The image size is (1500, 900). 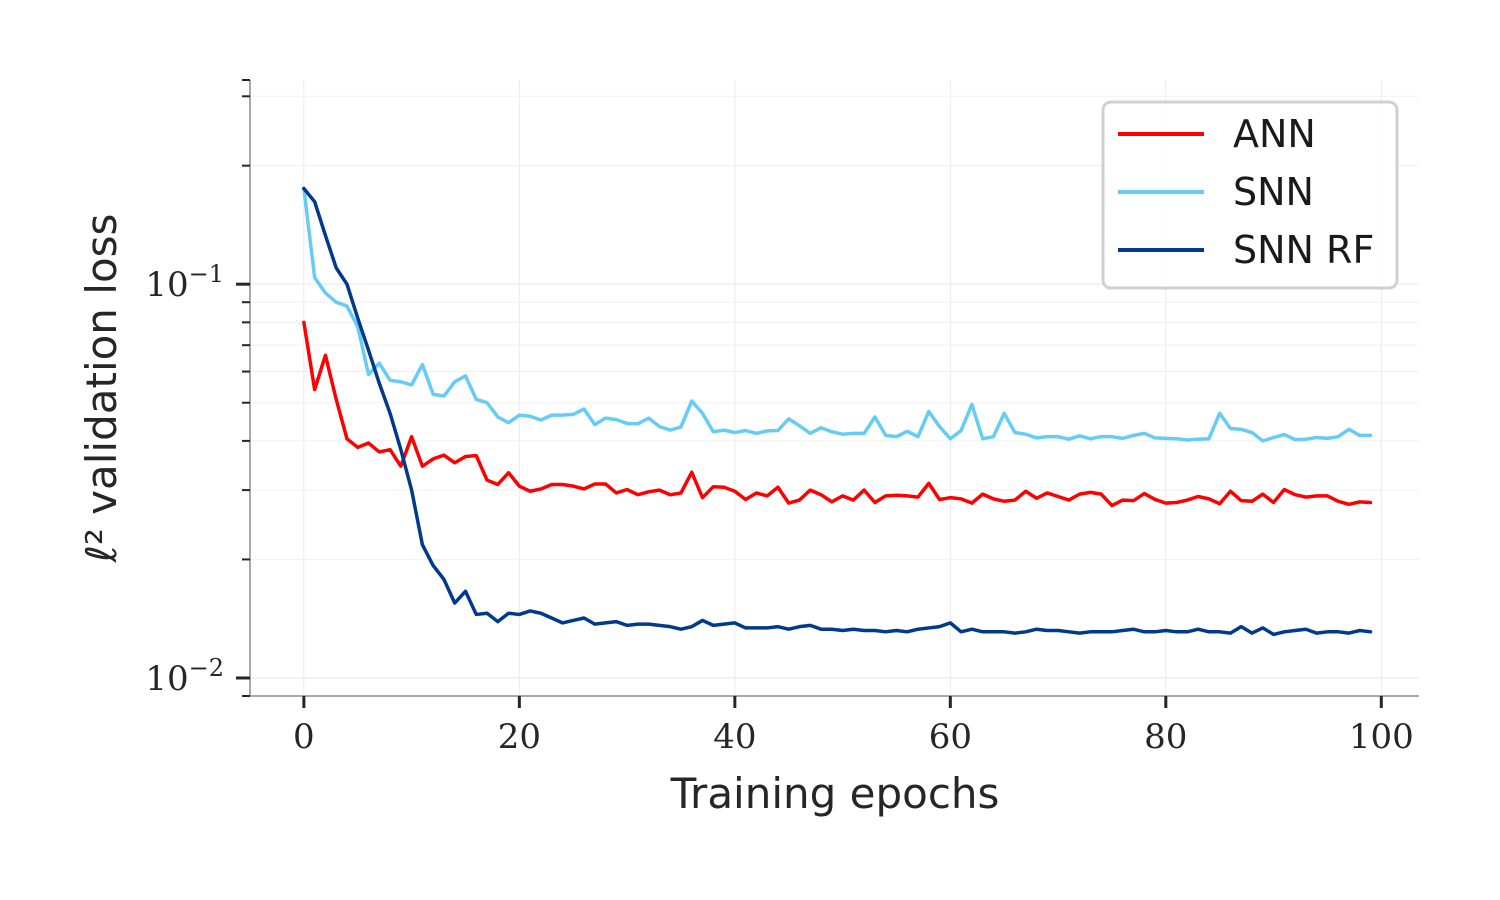 I want to click on x-tick-label: 0, so click(x=304, y=737).